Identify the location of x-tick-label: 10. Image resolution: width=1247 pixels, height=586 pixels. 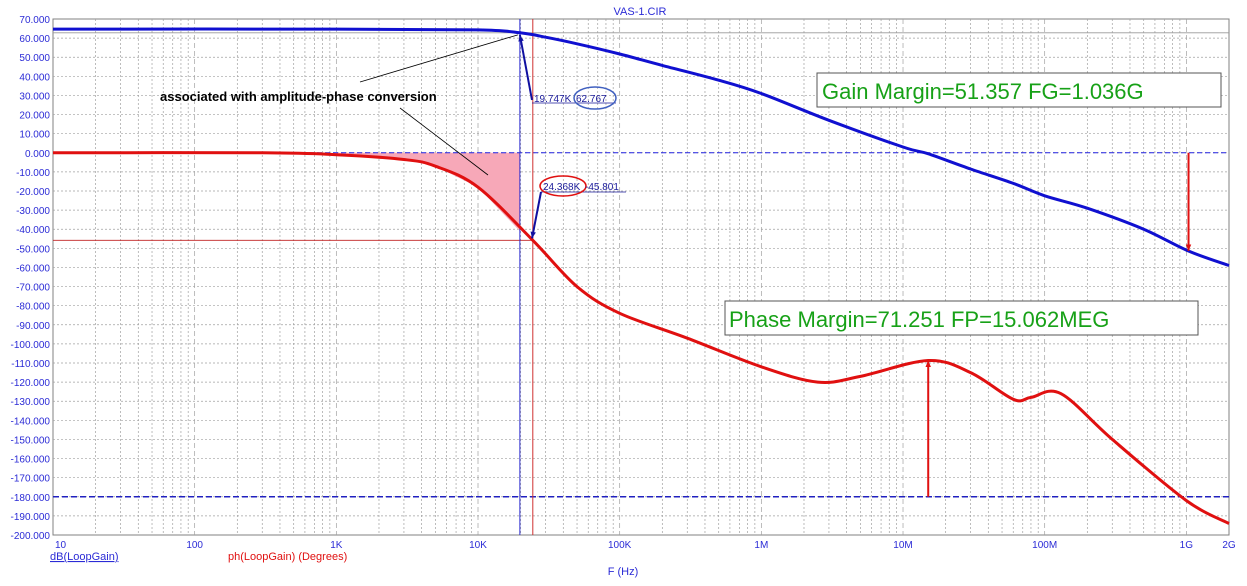
(61, 545).